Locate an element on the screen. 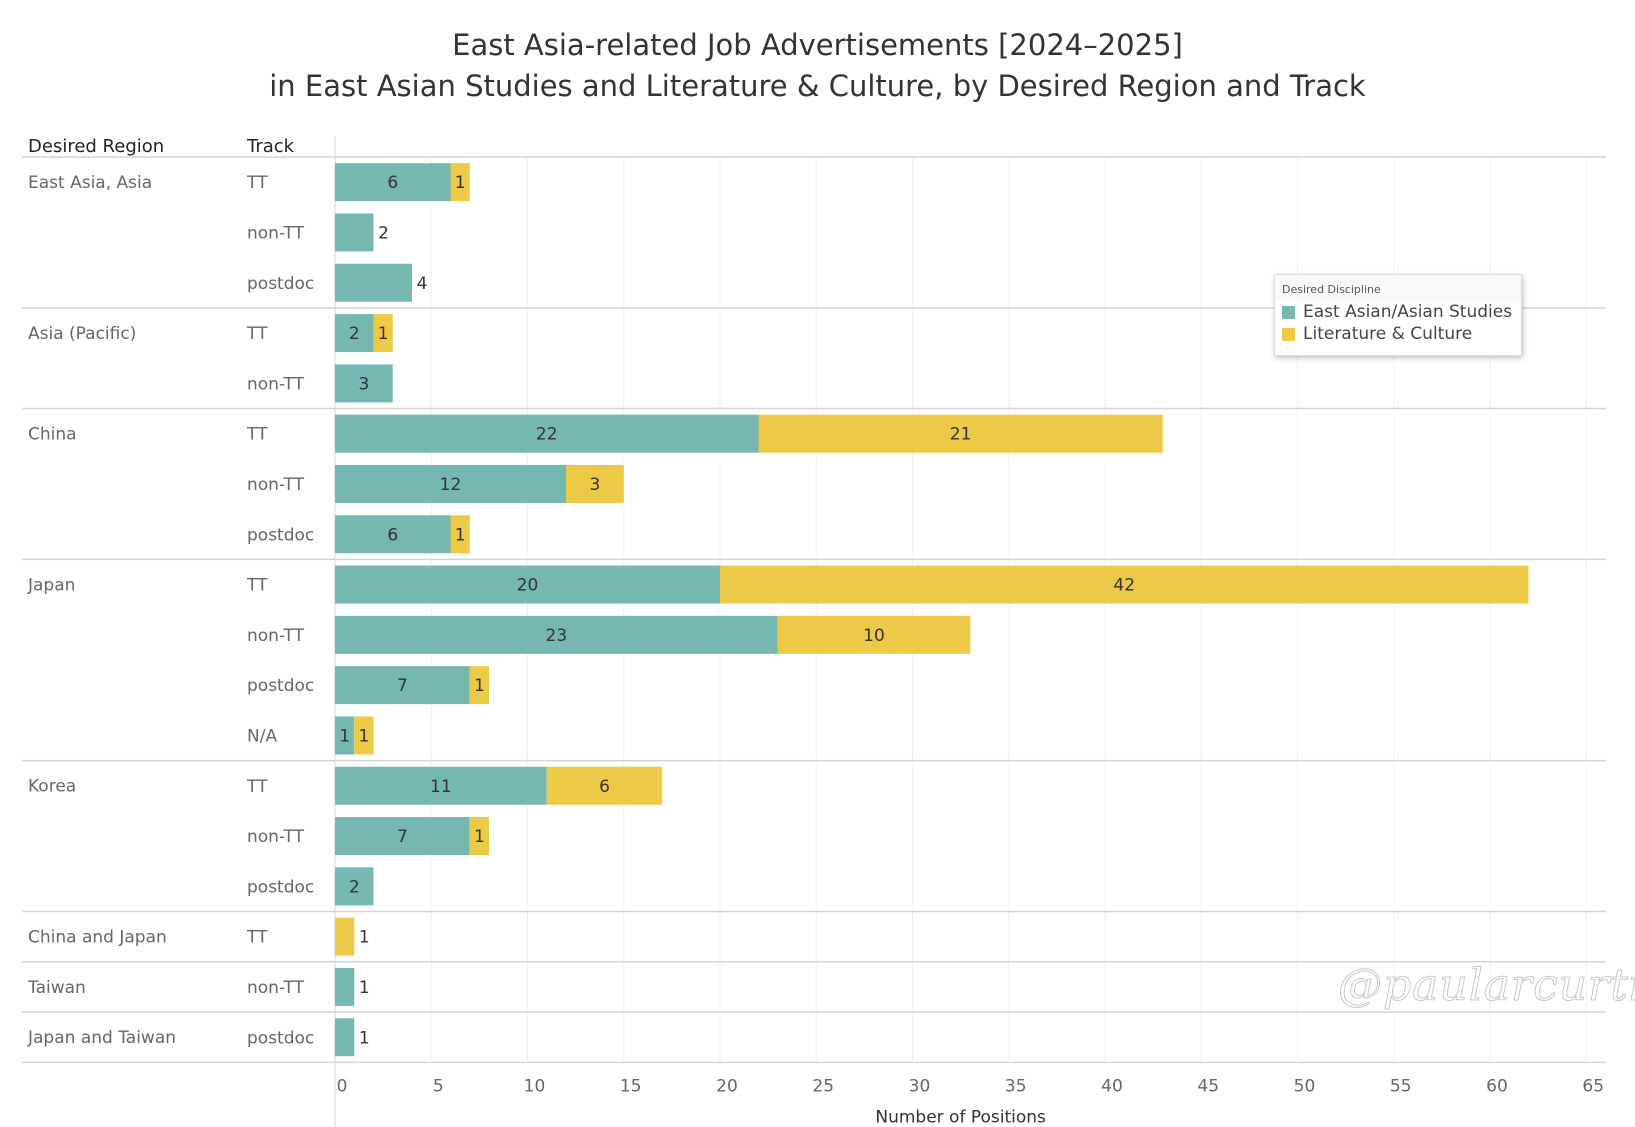 The height and width of the screenshot is (1127, 1635). data-label: 3 is located at coordinates (363, 384).